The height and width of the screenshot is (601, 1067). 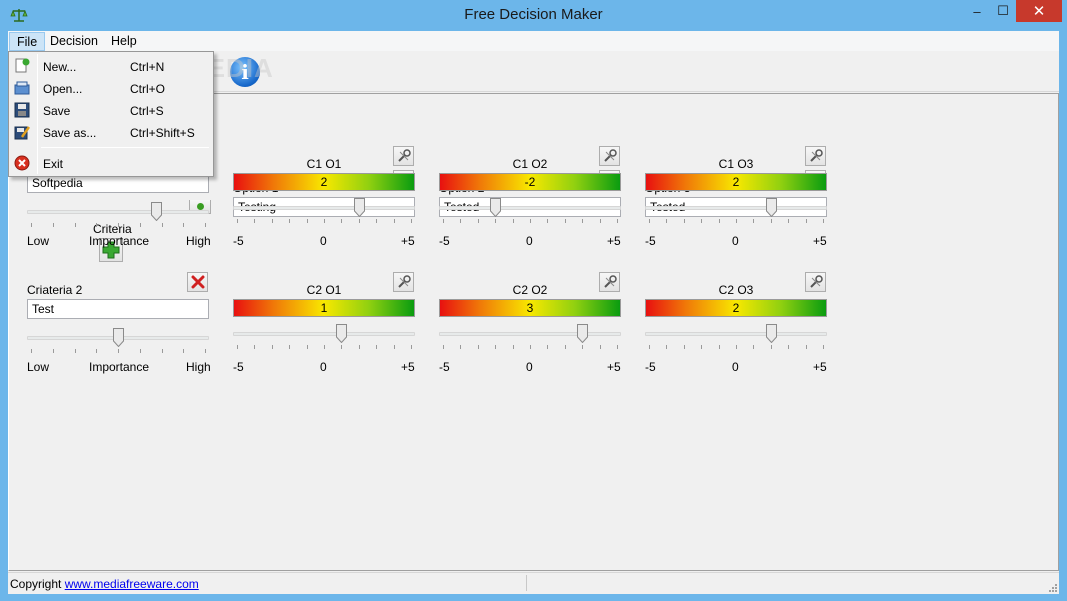 I want to click on criteria-name-field: Test, so click(x=118, y=309).